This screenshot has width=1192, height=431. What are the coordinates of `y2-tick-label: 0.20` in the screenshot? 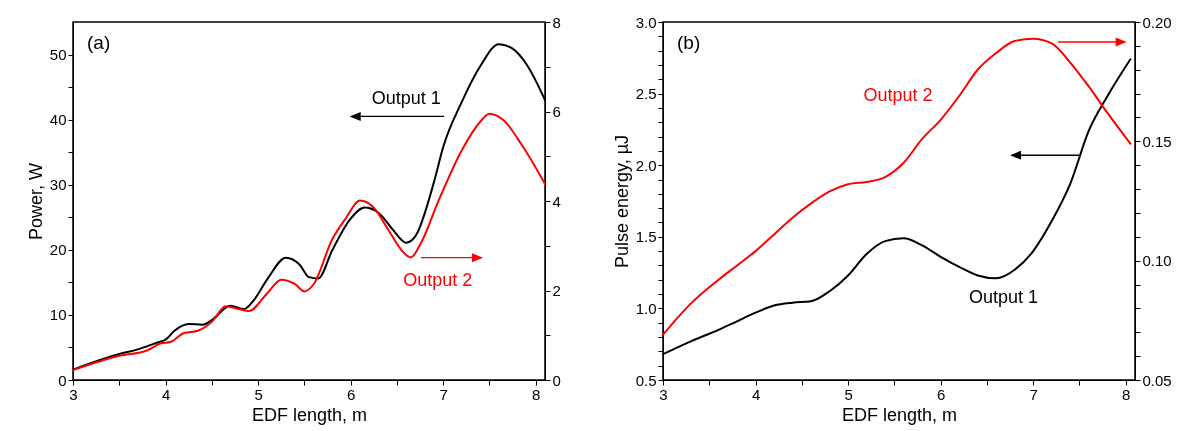 It's located at (1157, 22).